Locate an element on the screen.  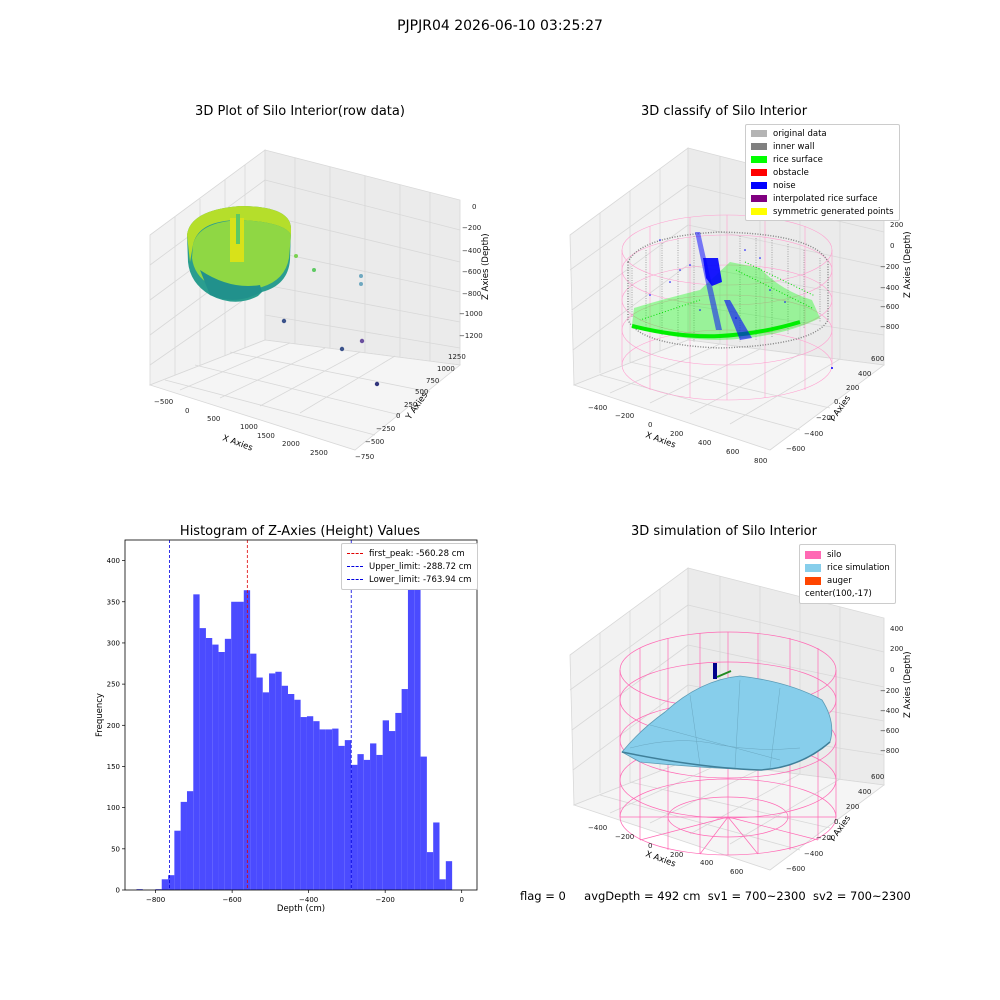
plot4-auger is located at coordinates (722, 671).